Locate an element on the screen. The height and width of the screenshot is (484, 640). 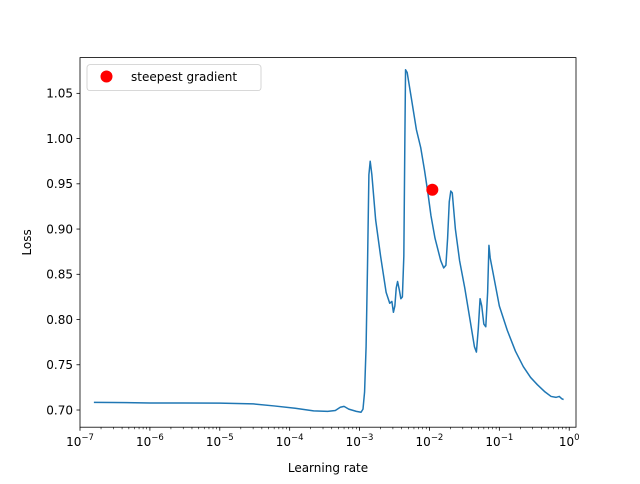
x-tick-label: 10⁻¹ is located at coordinates (499, 441).